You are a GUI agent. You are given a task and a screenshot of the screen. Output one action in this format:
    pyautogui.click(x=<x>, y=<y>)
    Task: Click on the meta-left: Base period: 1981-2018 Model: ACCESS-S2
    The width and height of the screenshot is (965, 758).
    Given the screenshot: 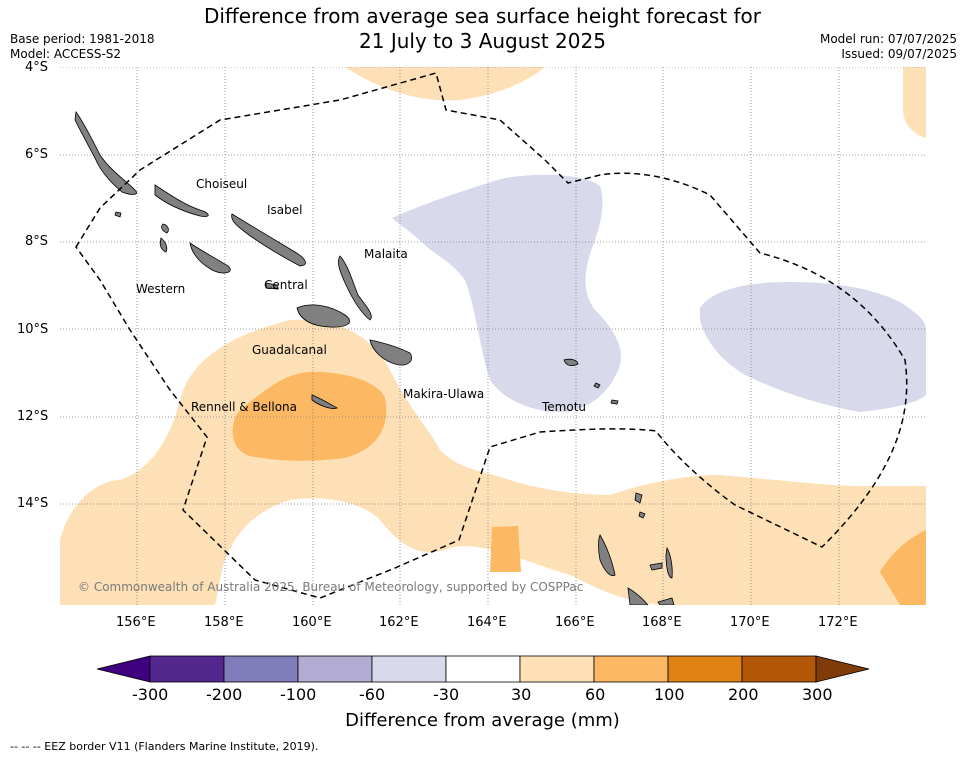 What is the action you would take?
    pyautogui.click(x=82, y=47)
    